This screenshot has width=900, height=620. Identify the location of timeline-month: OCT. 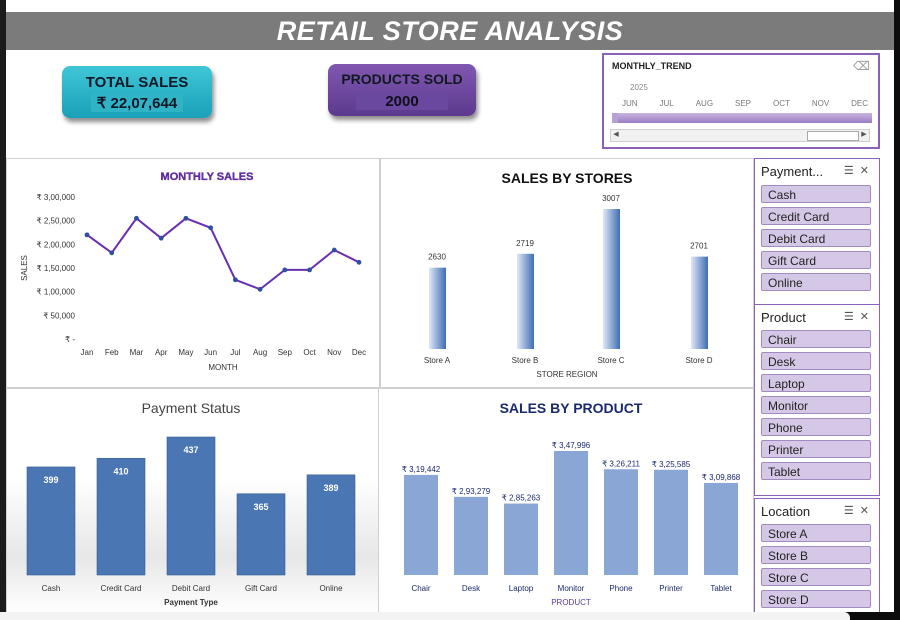
(781, 103).